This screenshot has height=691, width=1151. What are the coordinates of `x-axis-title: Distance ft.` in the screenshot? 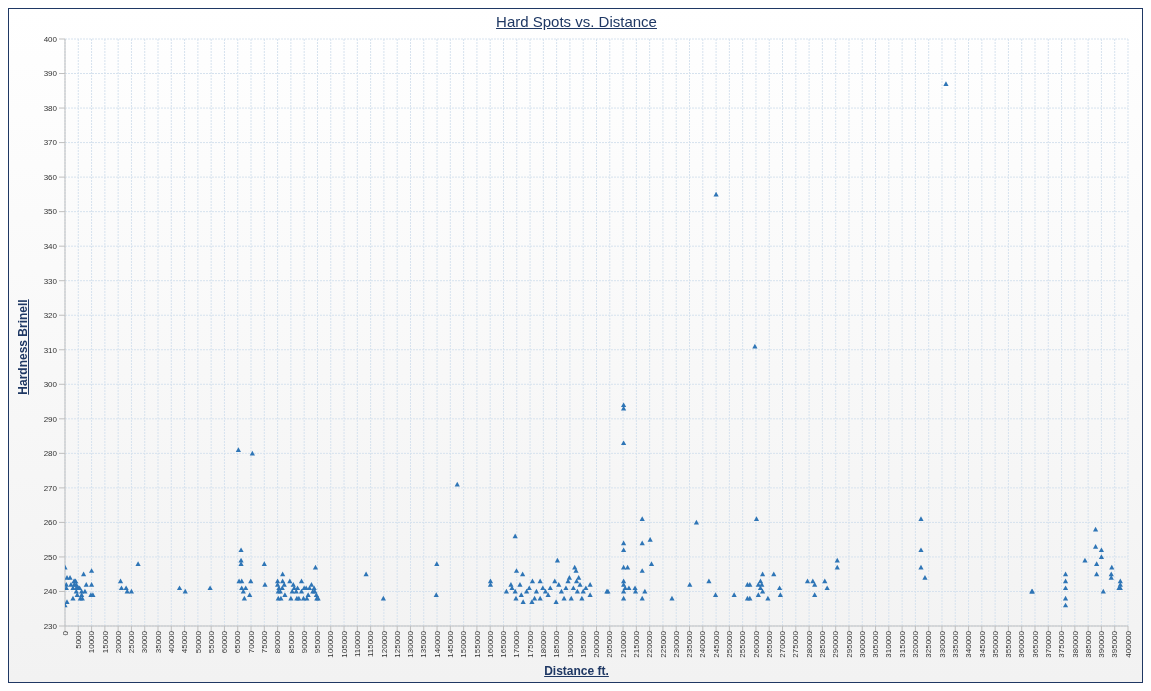 It's located at (576, 671).